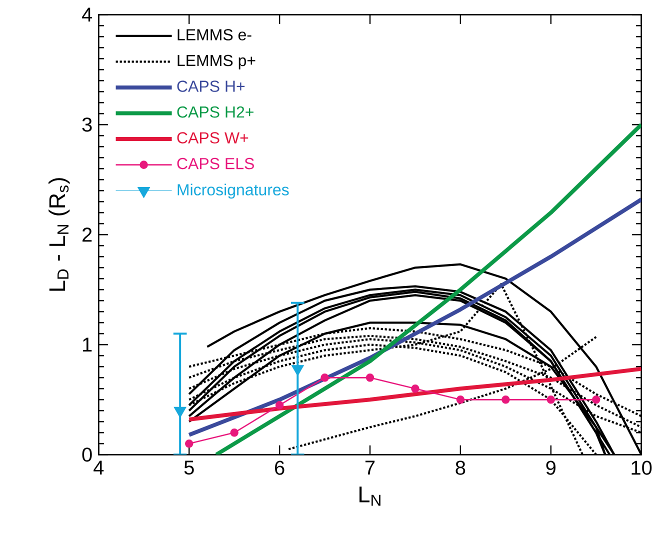 This screenshot has height=535, width=652. I want to click on y-tick-label: 3, so click(87, 125).